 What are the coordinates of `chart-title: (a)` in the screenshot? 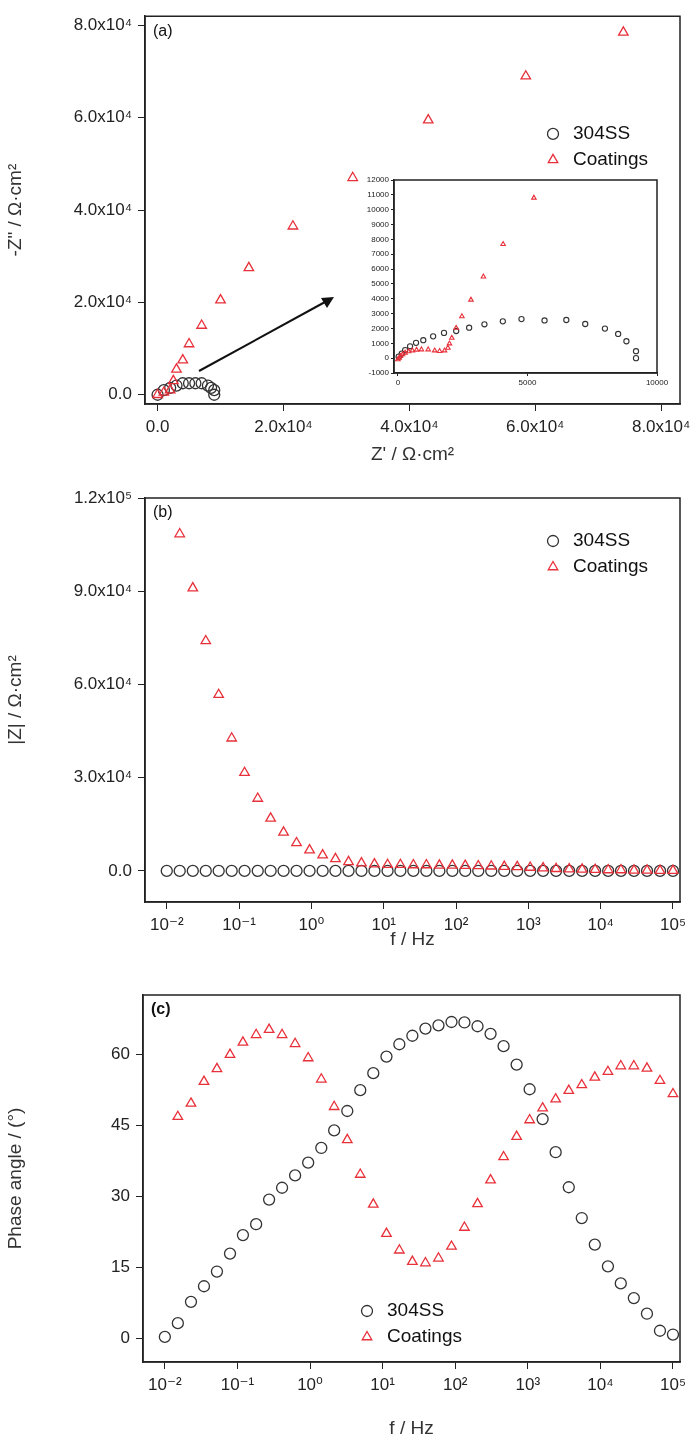 It's located at (163, 30).